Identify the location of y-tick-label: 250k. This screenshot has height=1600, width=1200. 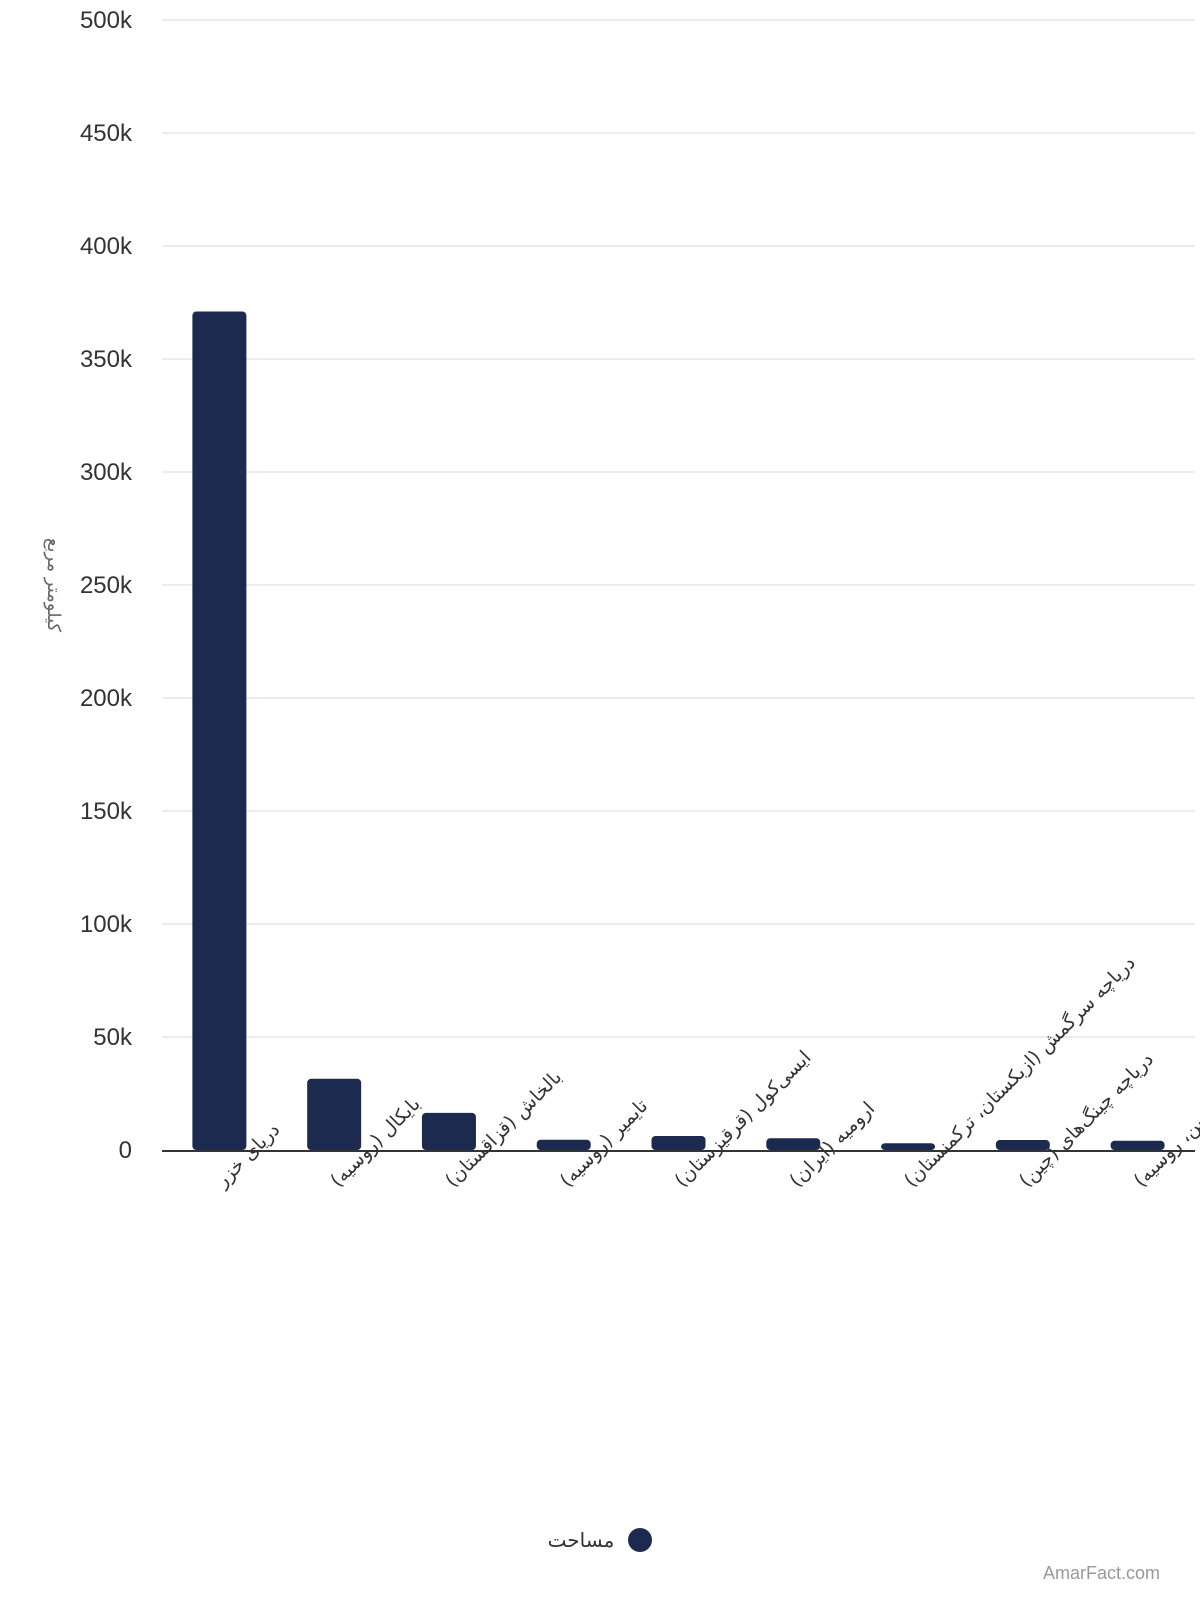
(106, 585).